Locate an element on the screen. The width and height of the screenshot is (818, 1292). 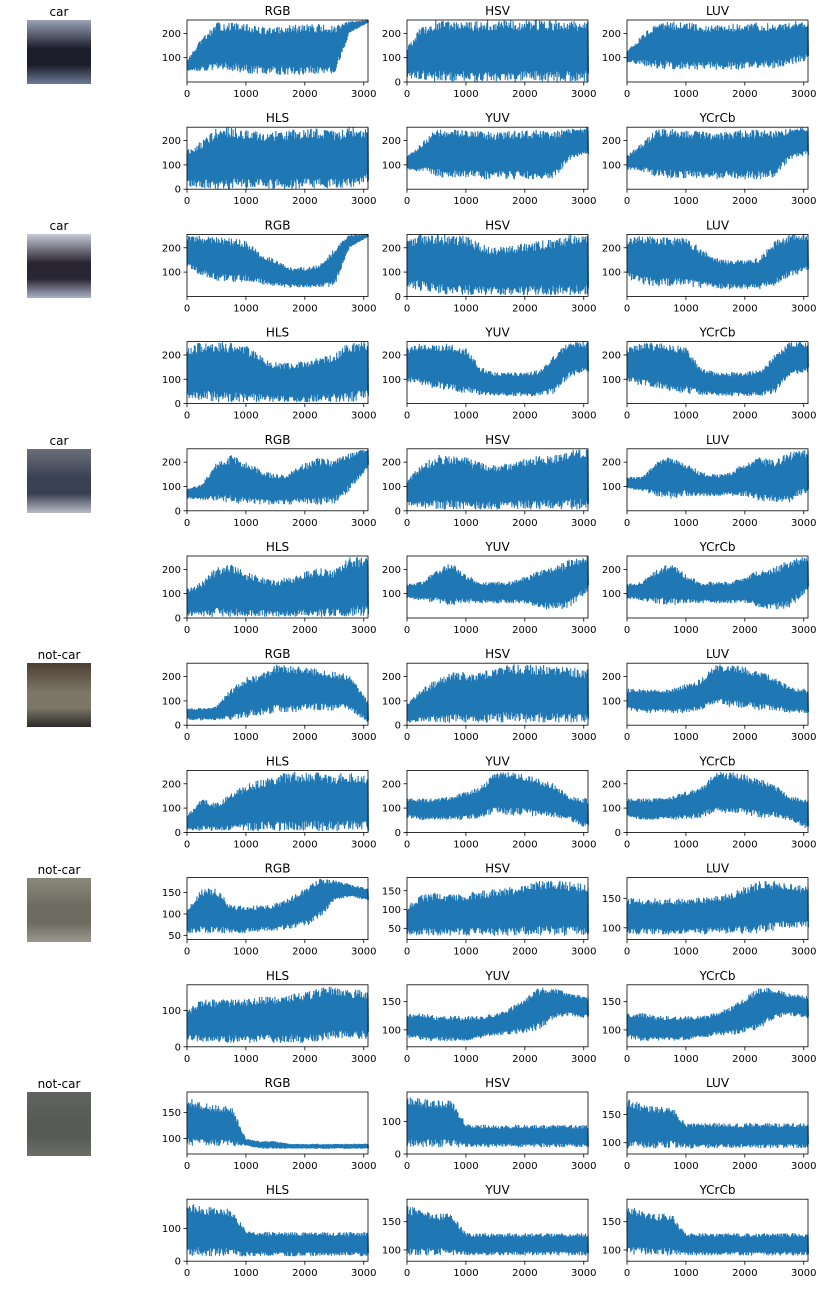
subplot-ycrcb: YCrCb 0 1000 2000 3000 100 150 is located at coordinates (709, 1231).